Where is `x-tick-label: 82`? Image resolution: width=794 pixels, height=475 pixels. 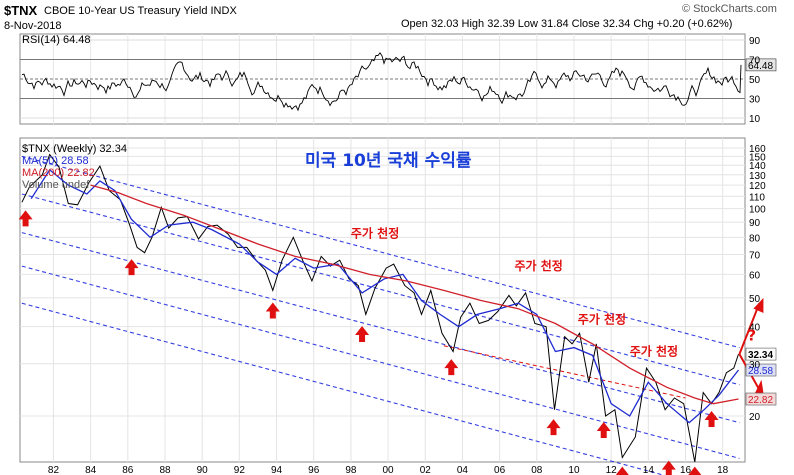
x-tick-label: 82 is located at coordinates (54, 470).